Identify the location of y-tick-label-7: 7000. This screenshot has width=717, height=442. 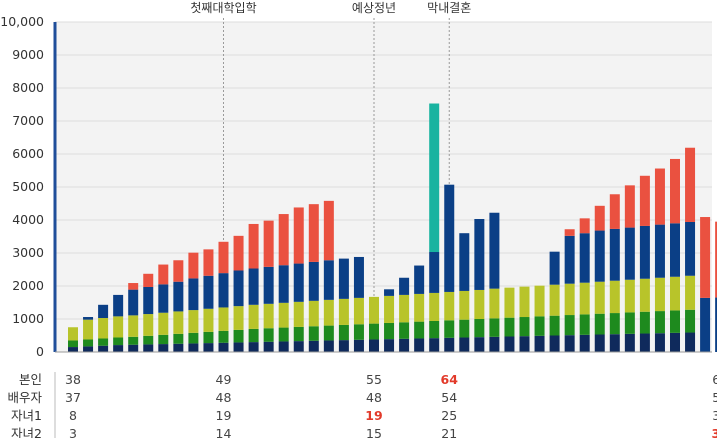
(28, 120).